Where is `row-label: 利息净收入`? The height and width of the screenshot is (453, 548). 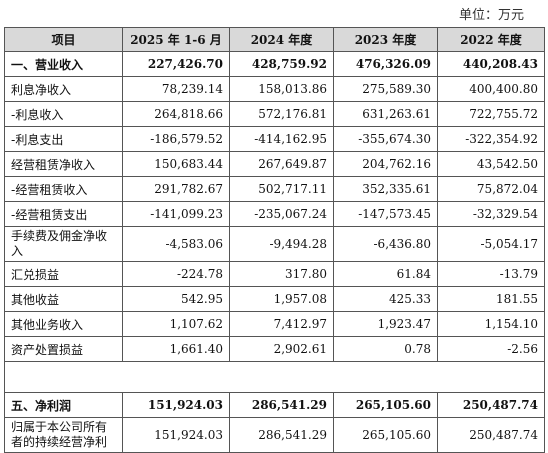 row-label: 利息净收入 is located at coordinates (63, 89).